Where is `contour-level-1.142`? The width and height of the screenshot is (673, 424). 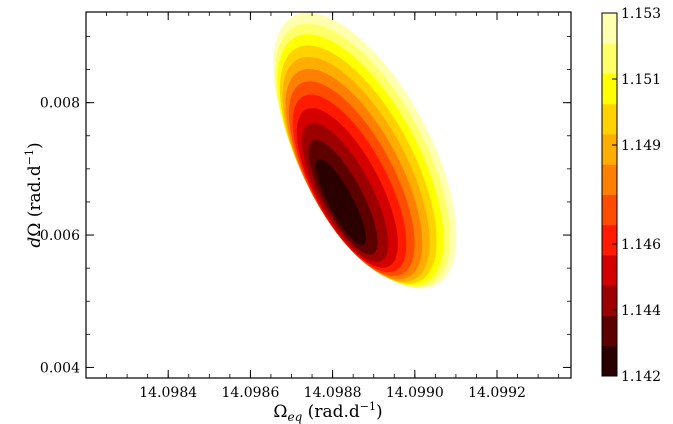 contour-level-1.142 is located at coordinates (340, 201).